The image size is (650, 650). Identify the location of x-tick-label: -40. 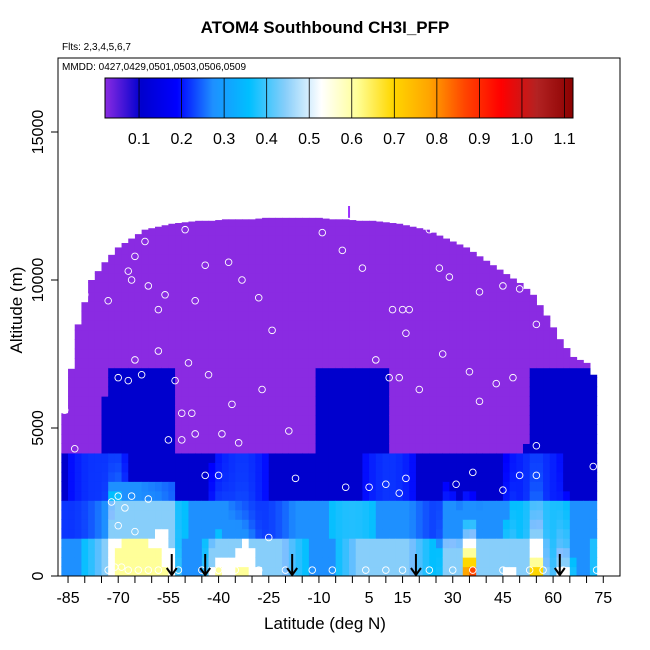
(218, 598).